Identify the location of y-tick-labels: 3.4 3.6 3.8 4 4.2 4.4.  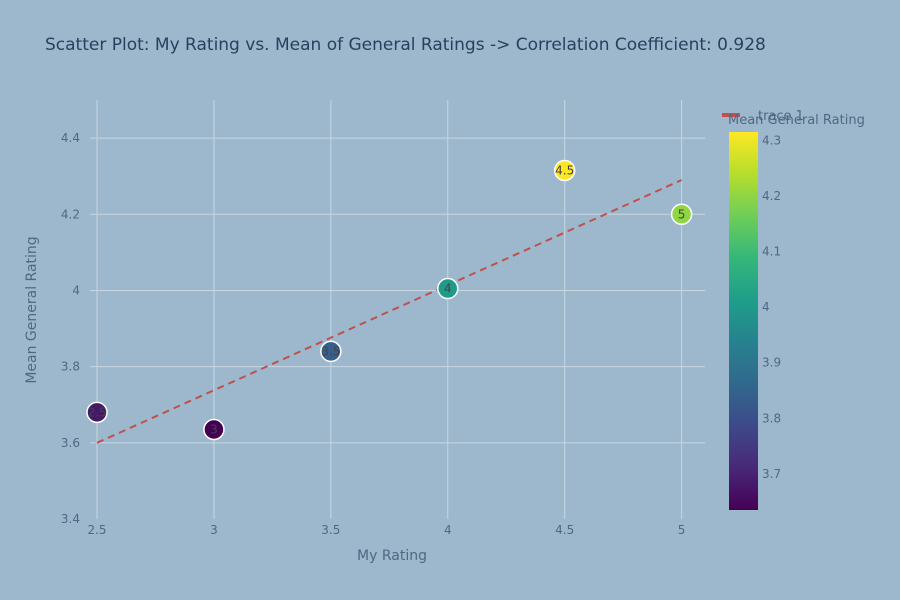
(70, 328).